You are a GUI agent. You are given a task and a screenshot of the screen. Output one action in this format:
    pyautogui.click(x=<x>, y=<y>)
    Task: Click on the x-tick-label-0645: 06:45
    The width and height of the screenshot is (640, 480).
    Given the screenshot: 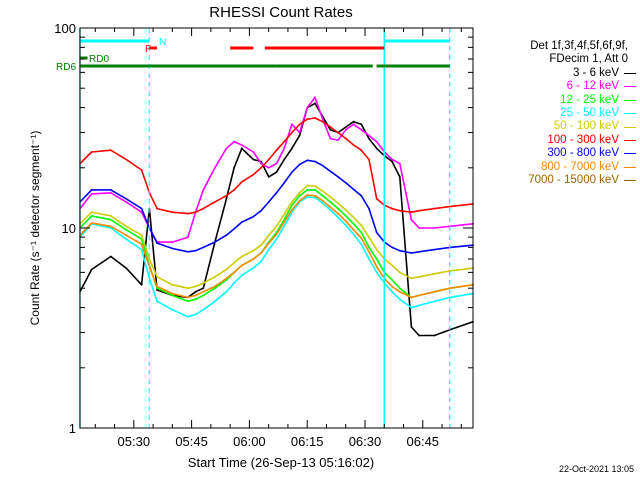 What is the action you would take?
    pyautogui.click(x=423, y=441)
    